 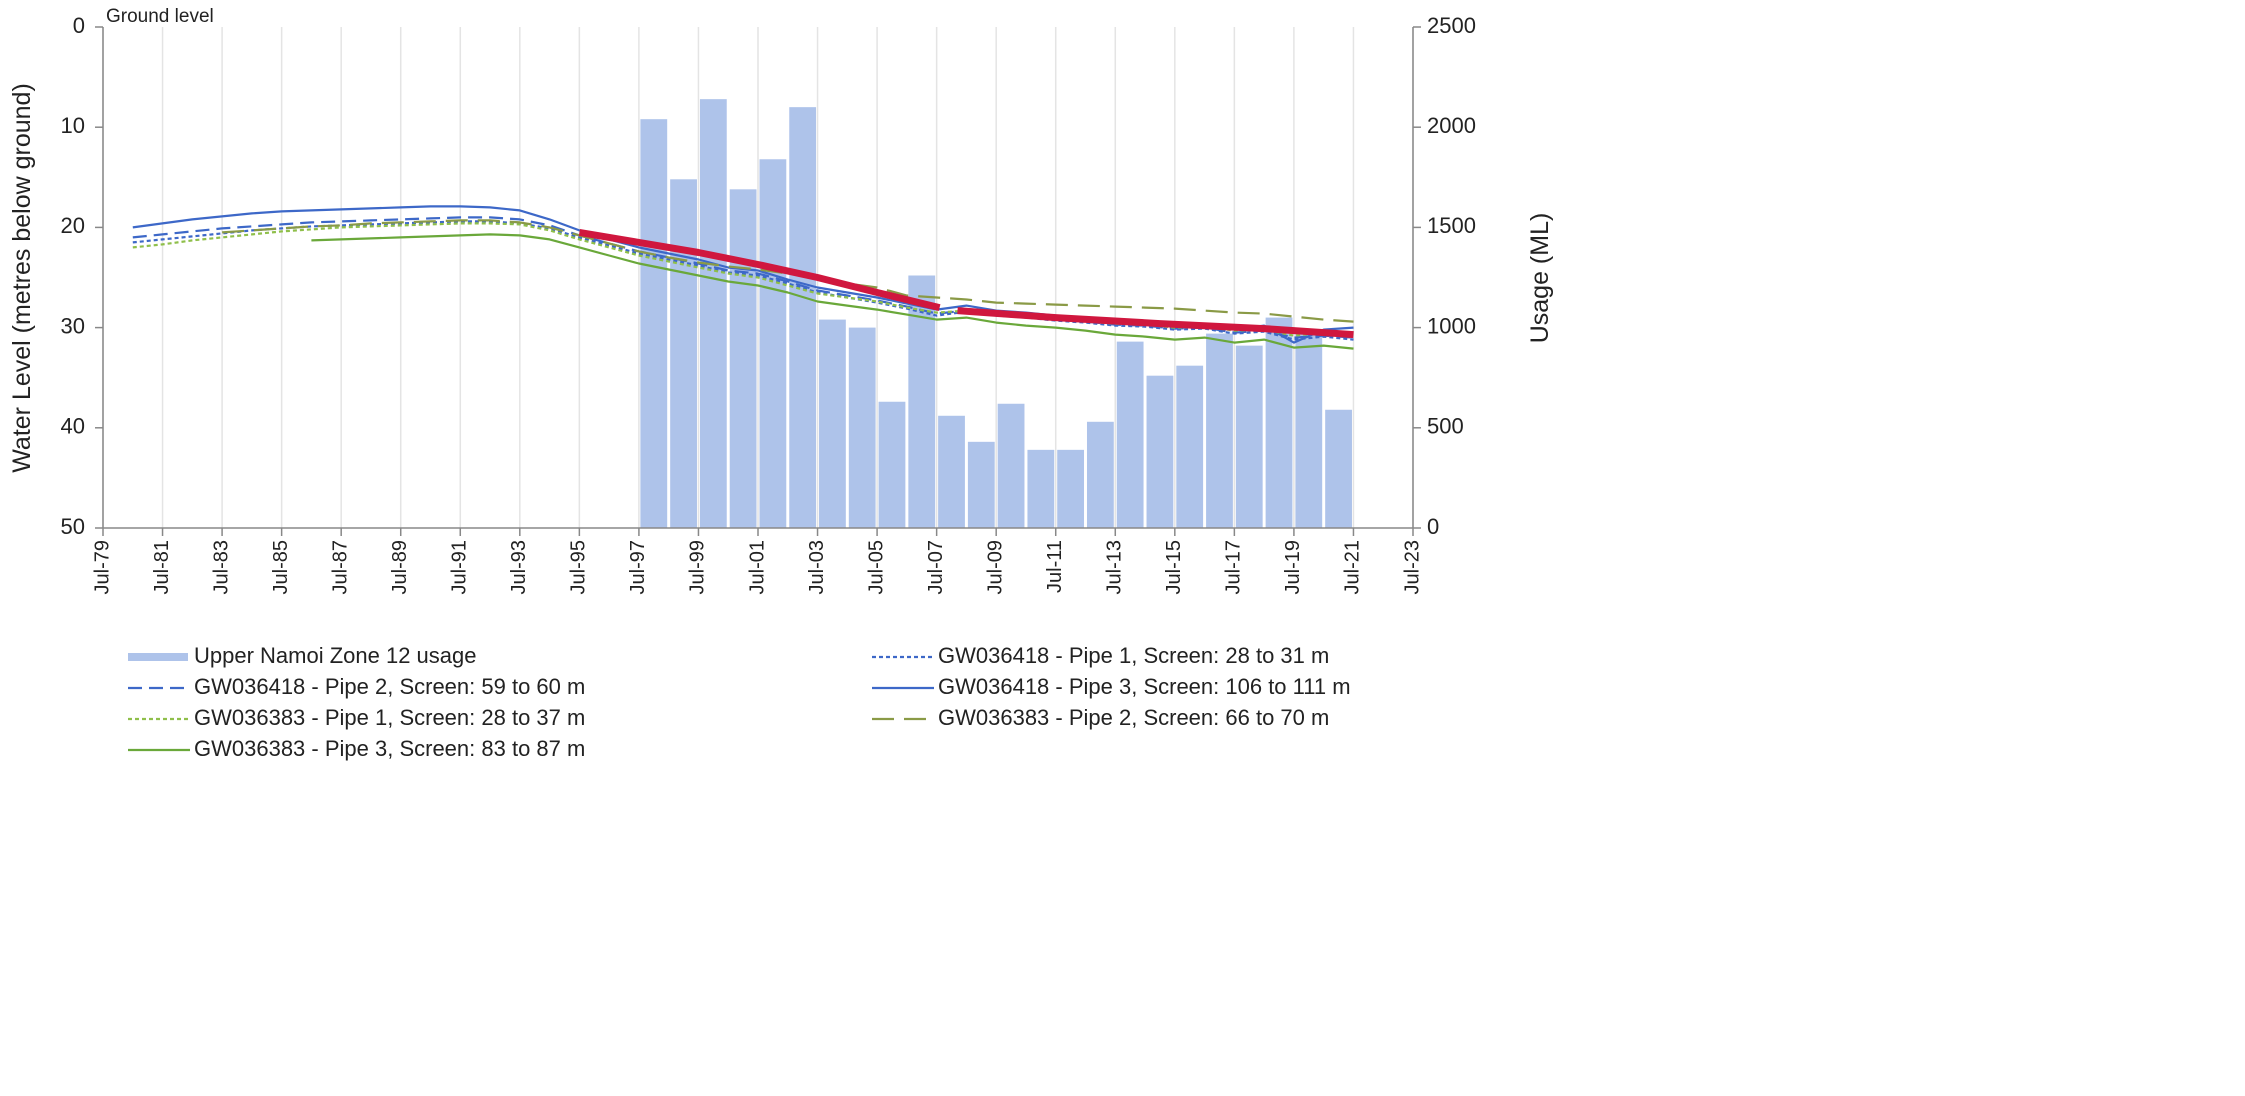 I want to click on legend-label: GW036418 - Pipe 2, Screen: 59 to 60 m, so click(x=389, y=686).